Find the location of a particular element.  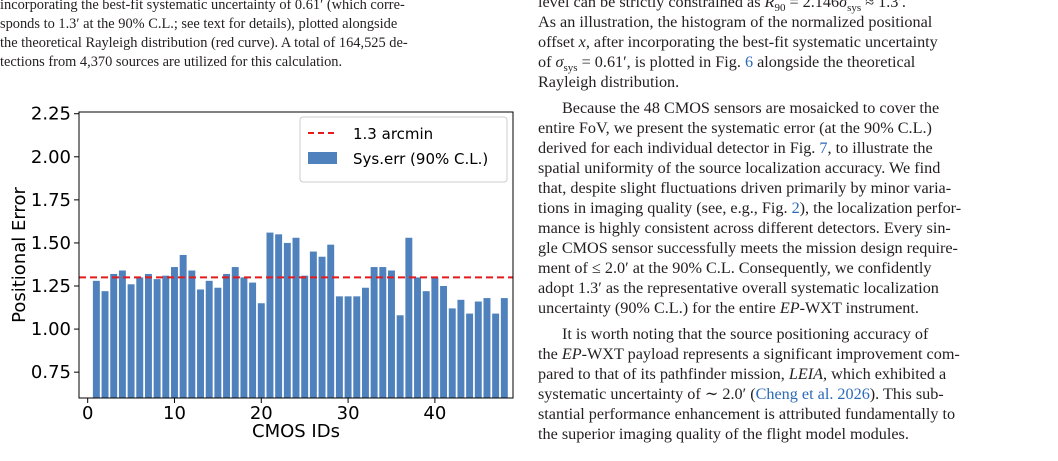

text-span: ≈ 1.3′. is located at coordinates (883, 5).